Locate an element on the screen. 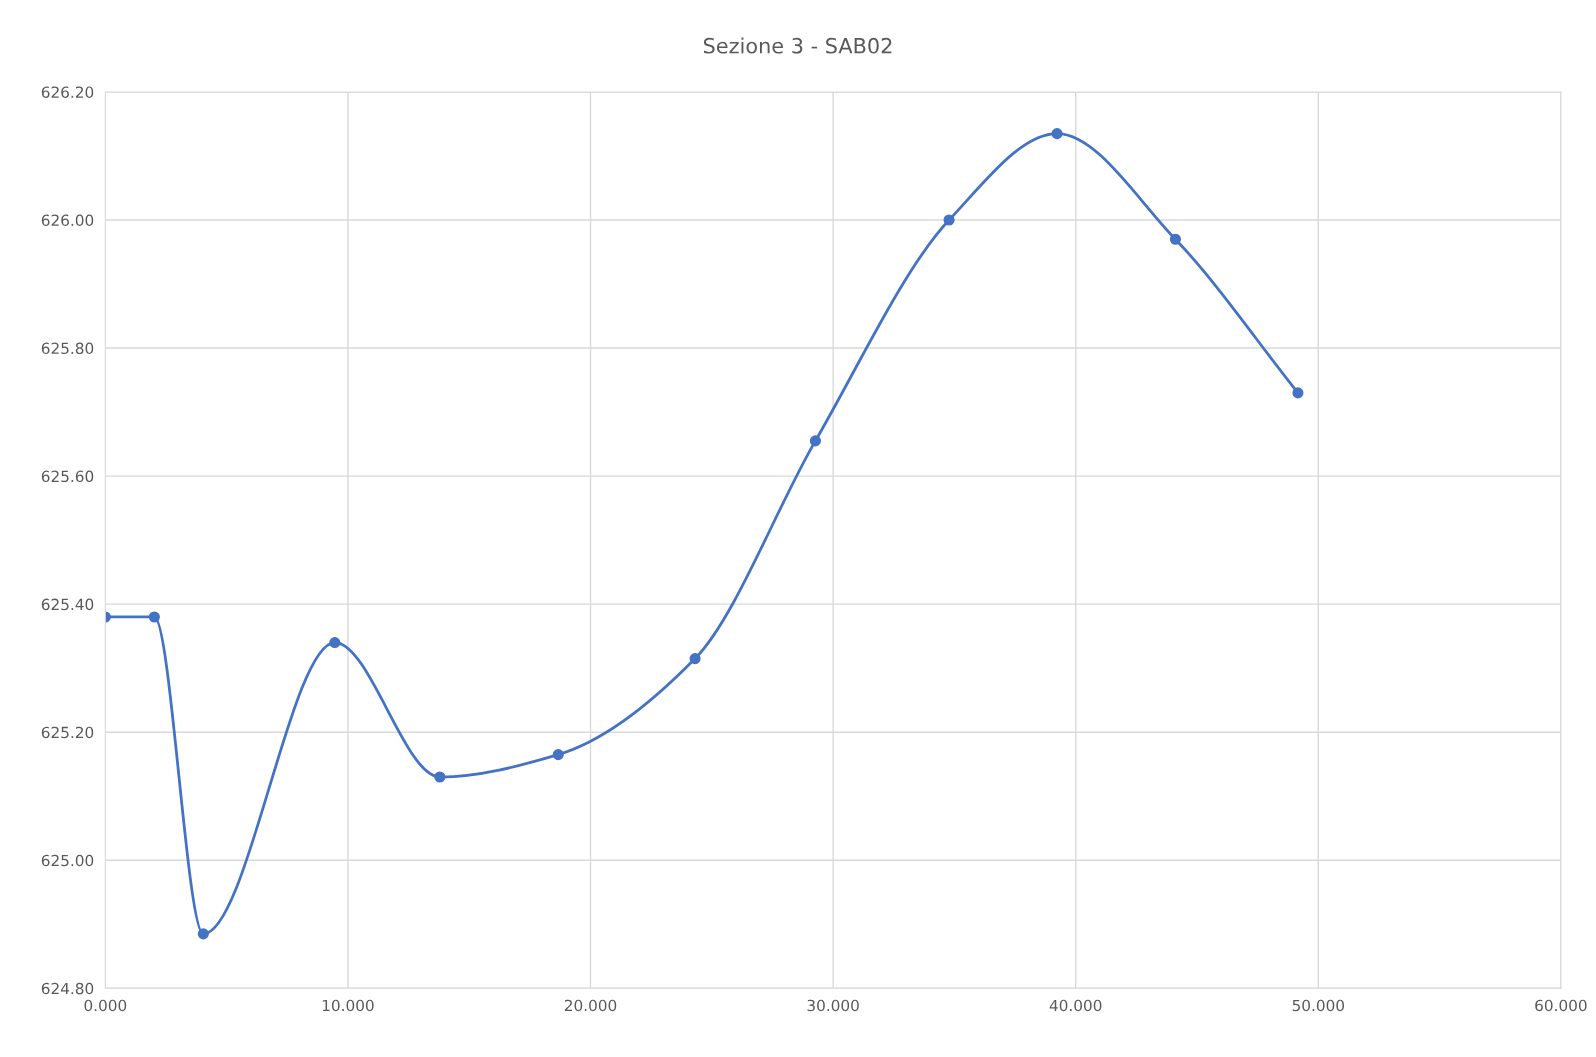 The width and height of the screenshot is (1596, 1057). x-tick-label: 50.000 is located at coordinates (1318, 1005).